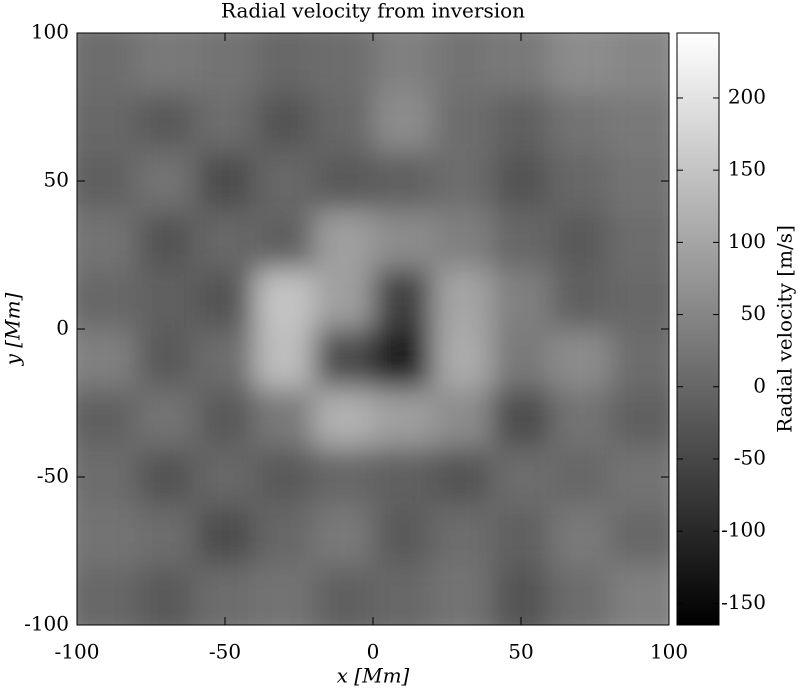 Image resolution: width=799 pixels, height=689 pixels. I want to click on colorbar, so click(698, 329).